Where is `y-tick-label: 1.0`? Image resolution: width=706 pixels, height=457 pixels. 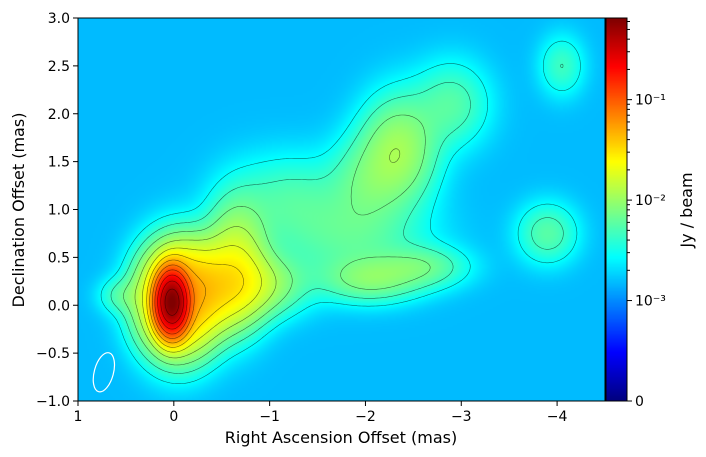 y-tick-label: 1.0 is located at coordinates (59, 211).